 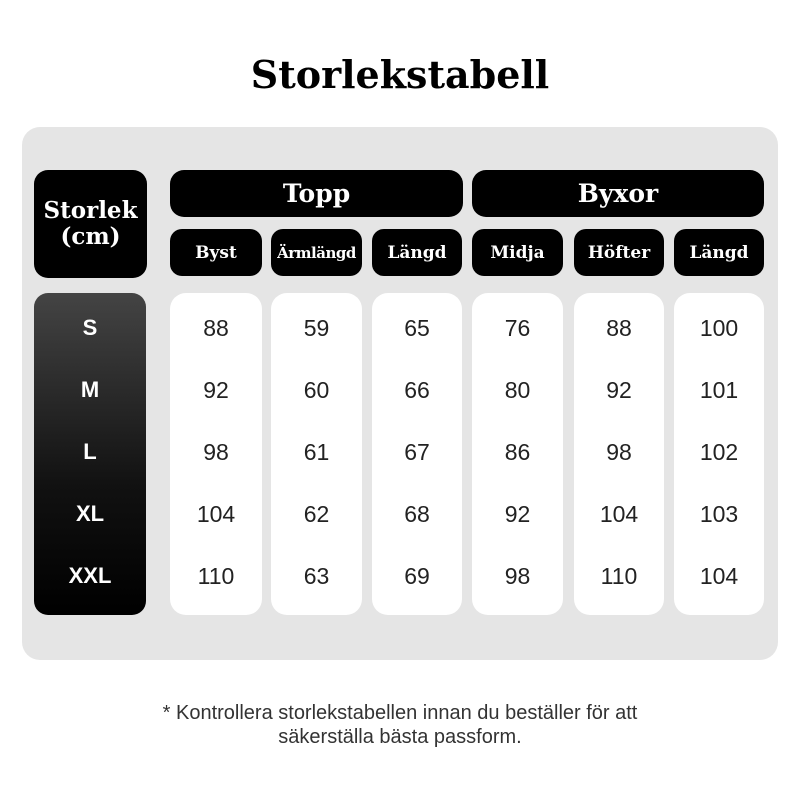 What do you see at coordinates (719, 328) in the screenshot?
I see `value-cell: 100` at bounding box center [719, 328].